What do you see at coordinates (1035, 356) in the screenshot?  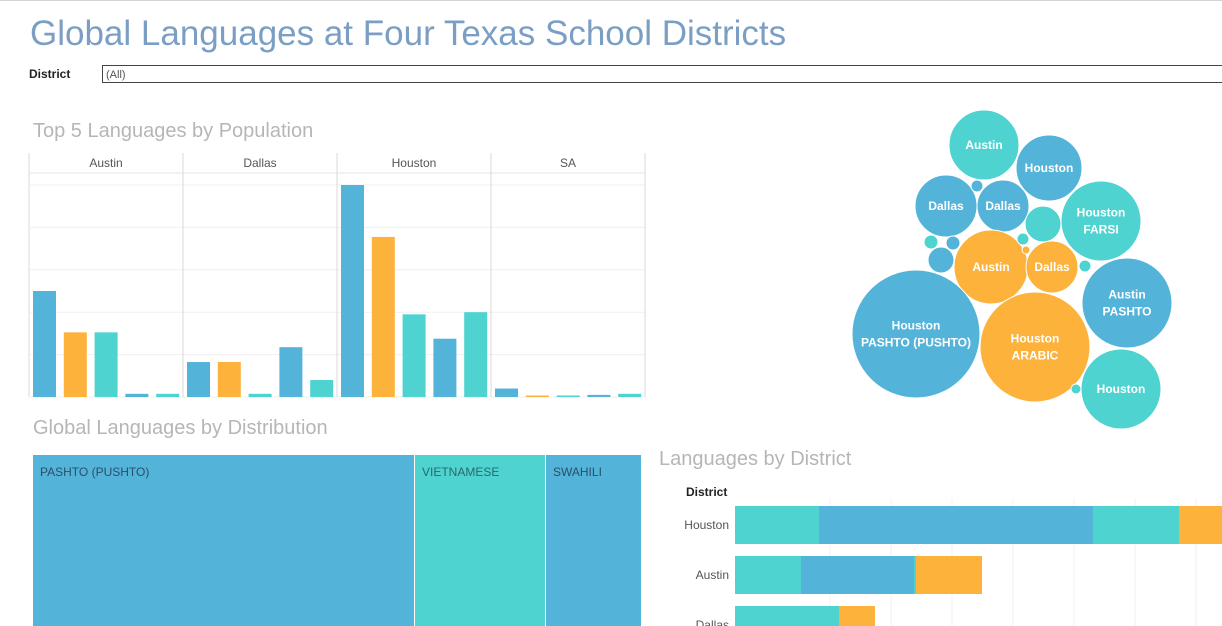 I see `bubble-label: ARABIC` at bounding box center [1035, 356].